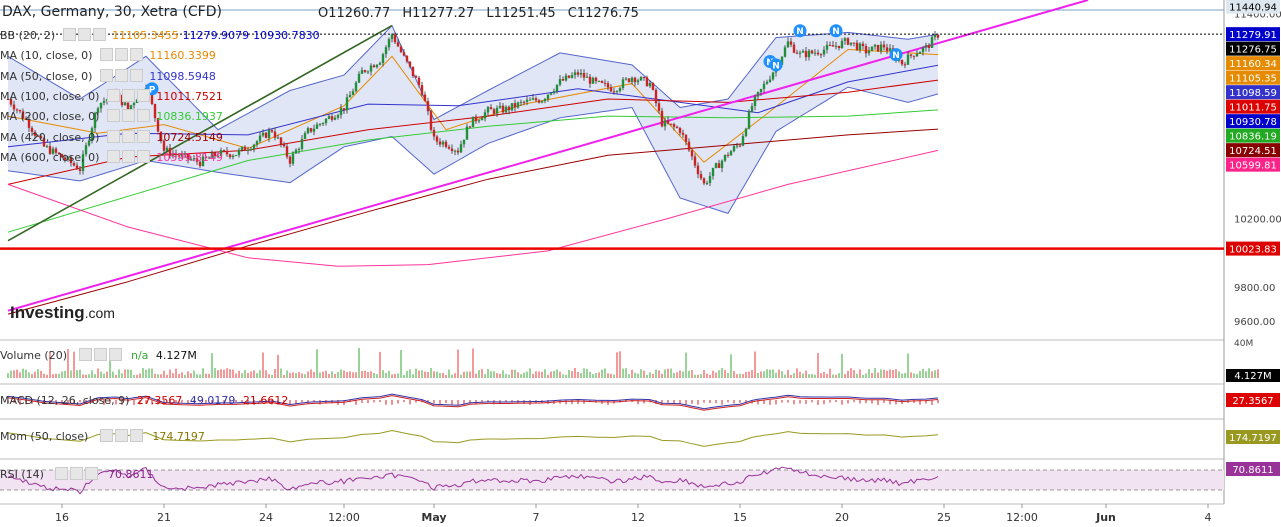 The height and width of the screenshot is (527, 1281). I want to click on indicator-label: BB (20, 2), so click(28, 35).